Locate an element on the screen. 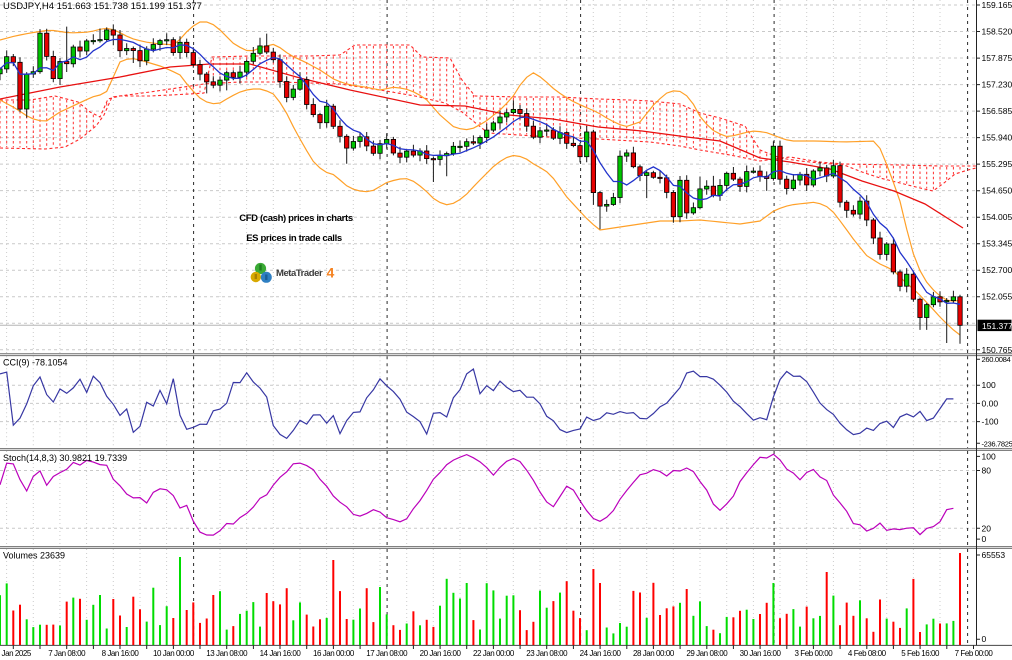 The width and height of the screenshot is (1012, 660). svg-text: 155.940 is located at coordinates (997, 138).